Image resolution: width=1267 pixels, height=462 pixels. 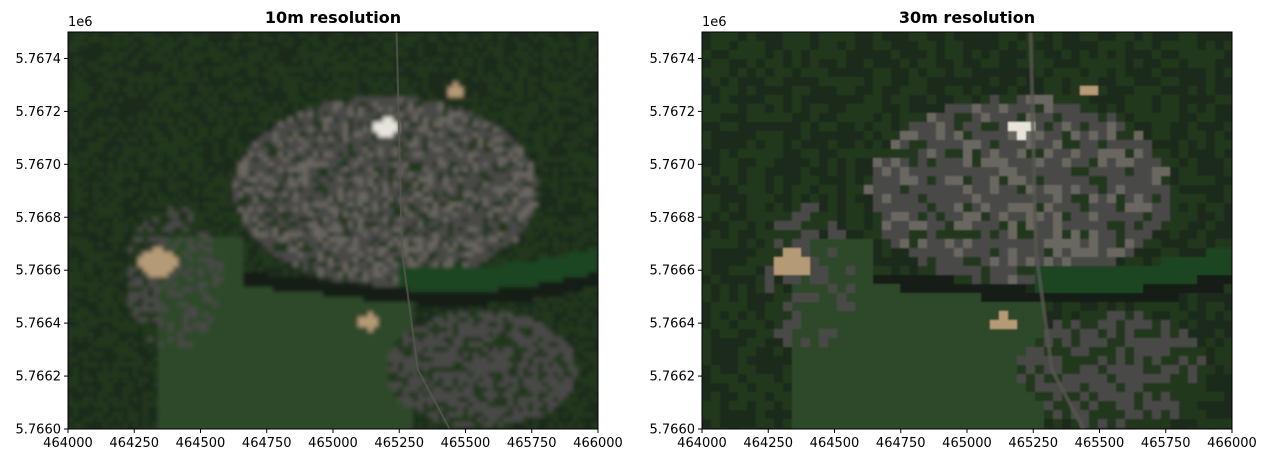 What do you see at coordinates (39, 324) in the screenshot?
I see `left-y-tick-label: 5.7664` at bounding box center [39, 324].